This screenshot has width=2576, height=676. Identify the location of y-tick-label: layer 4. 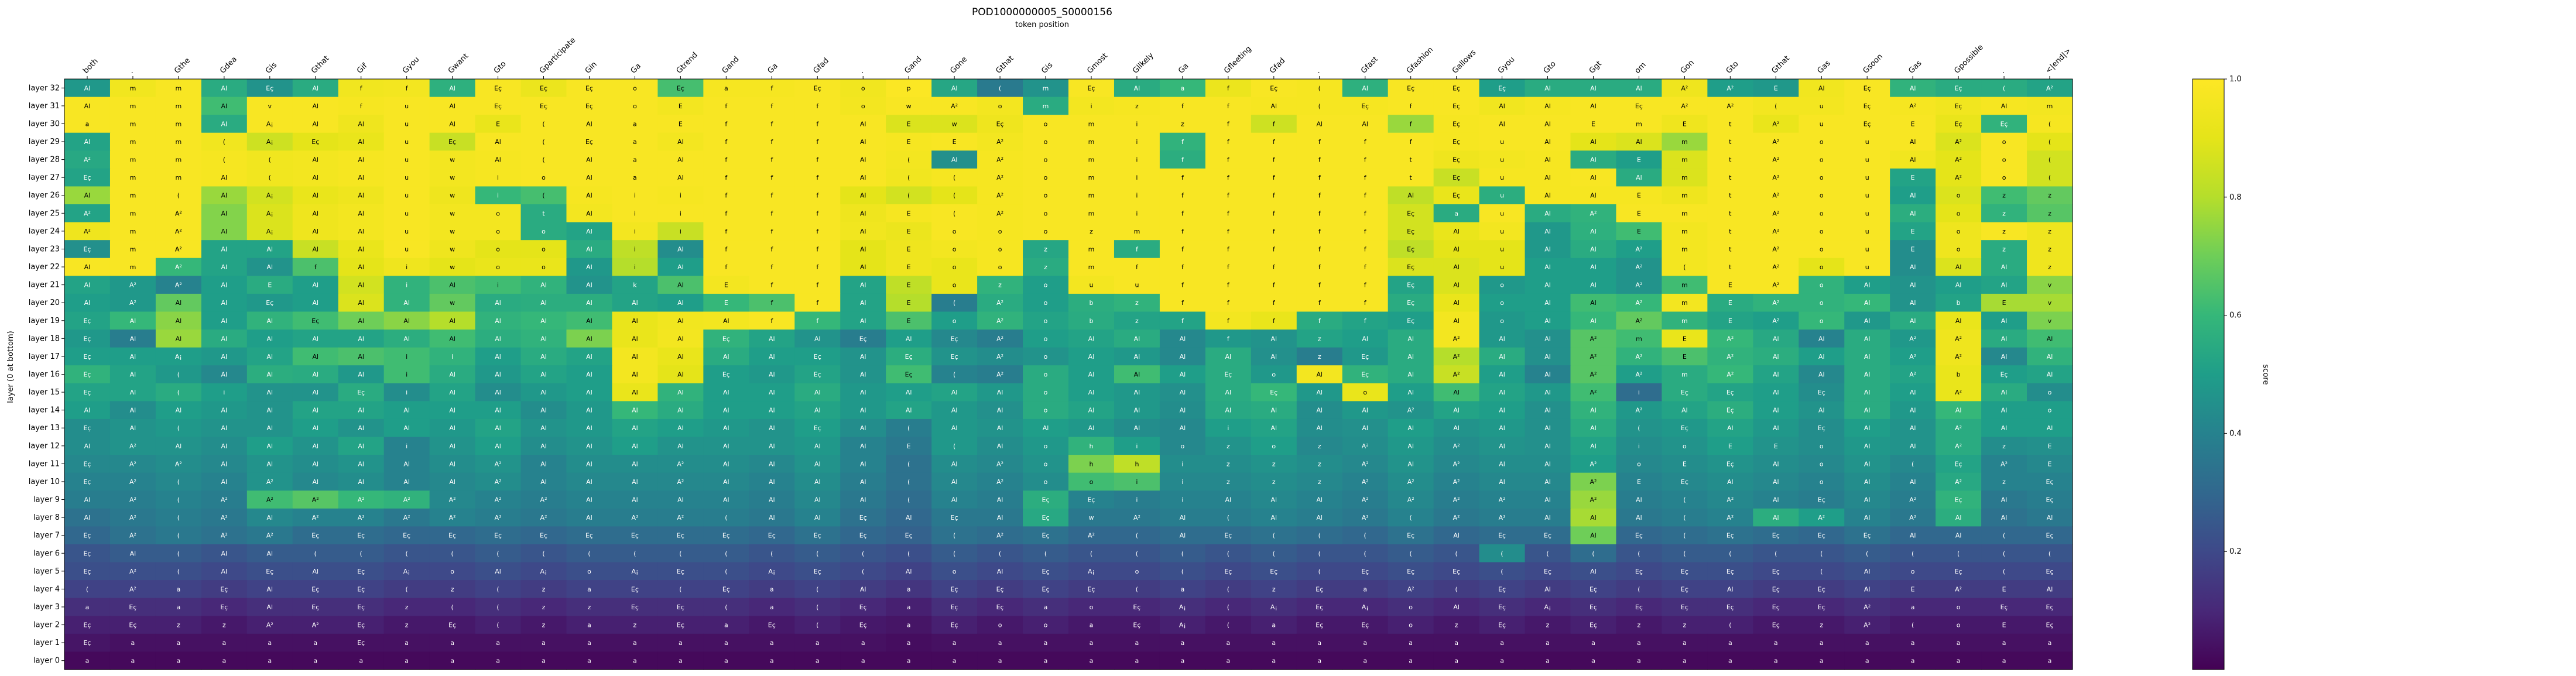
(46, 589).